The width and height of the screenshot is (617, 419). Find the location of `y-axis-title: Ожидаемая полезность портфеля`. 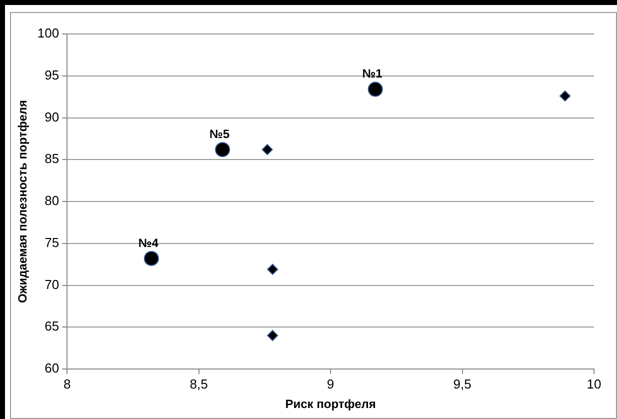

y-axis-title: Ожидаемая полезность портфеля is located at coordinates (23, 202).